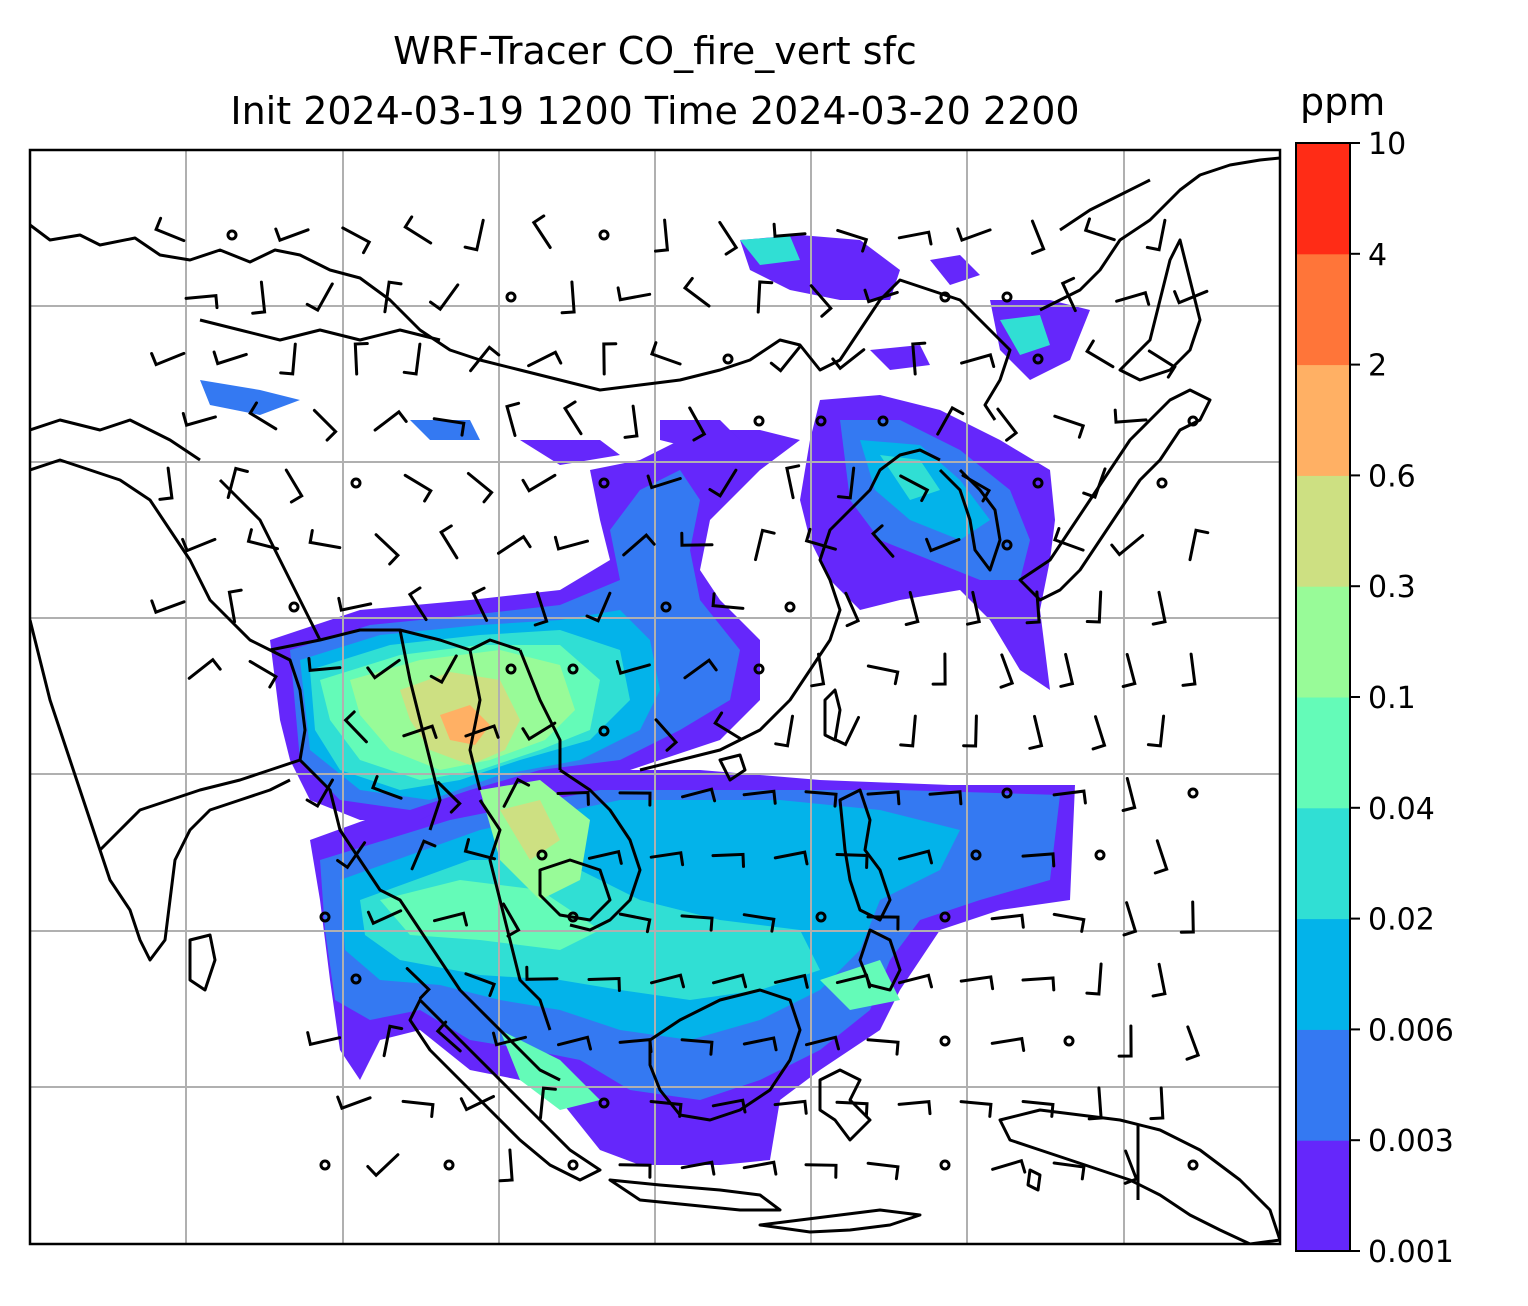 The width and height of the screenshot is (1528, 1306). I want to click on colorbar: 0.001 0.003 0.006 0.02 0.04 0.1 0.3 0.6 2 4 10, so click(1374, 698).